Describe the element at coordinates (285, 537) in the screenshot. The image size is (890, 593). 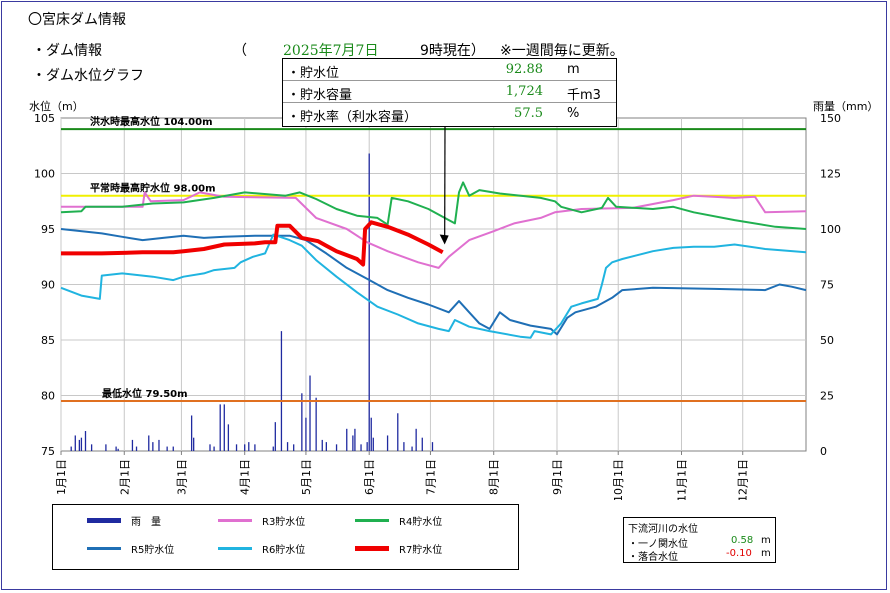
I see `chart-legend: 雨 量 R3貯水位 R4貯水位 R5貯水位 R6貯水位 R7貯水位` at that location.